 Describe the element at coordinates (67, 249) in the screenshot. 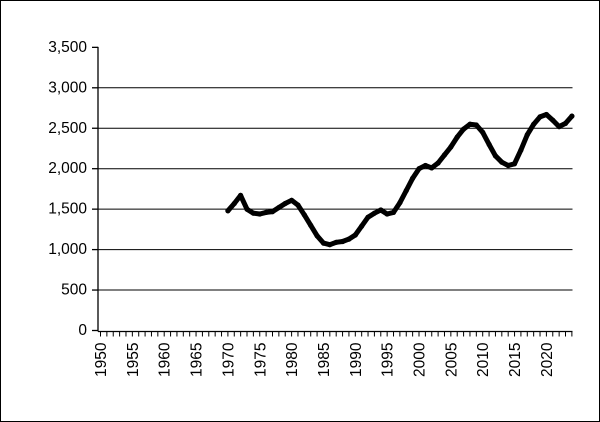

I see `y-tick-label: 1,000` at that location.